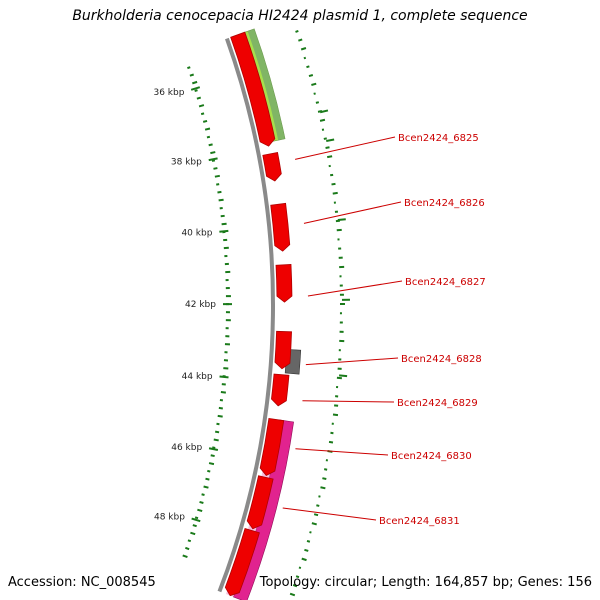  I want to click on scale-tick-label: 42 kbp, so click(200, 305).